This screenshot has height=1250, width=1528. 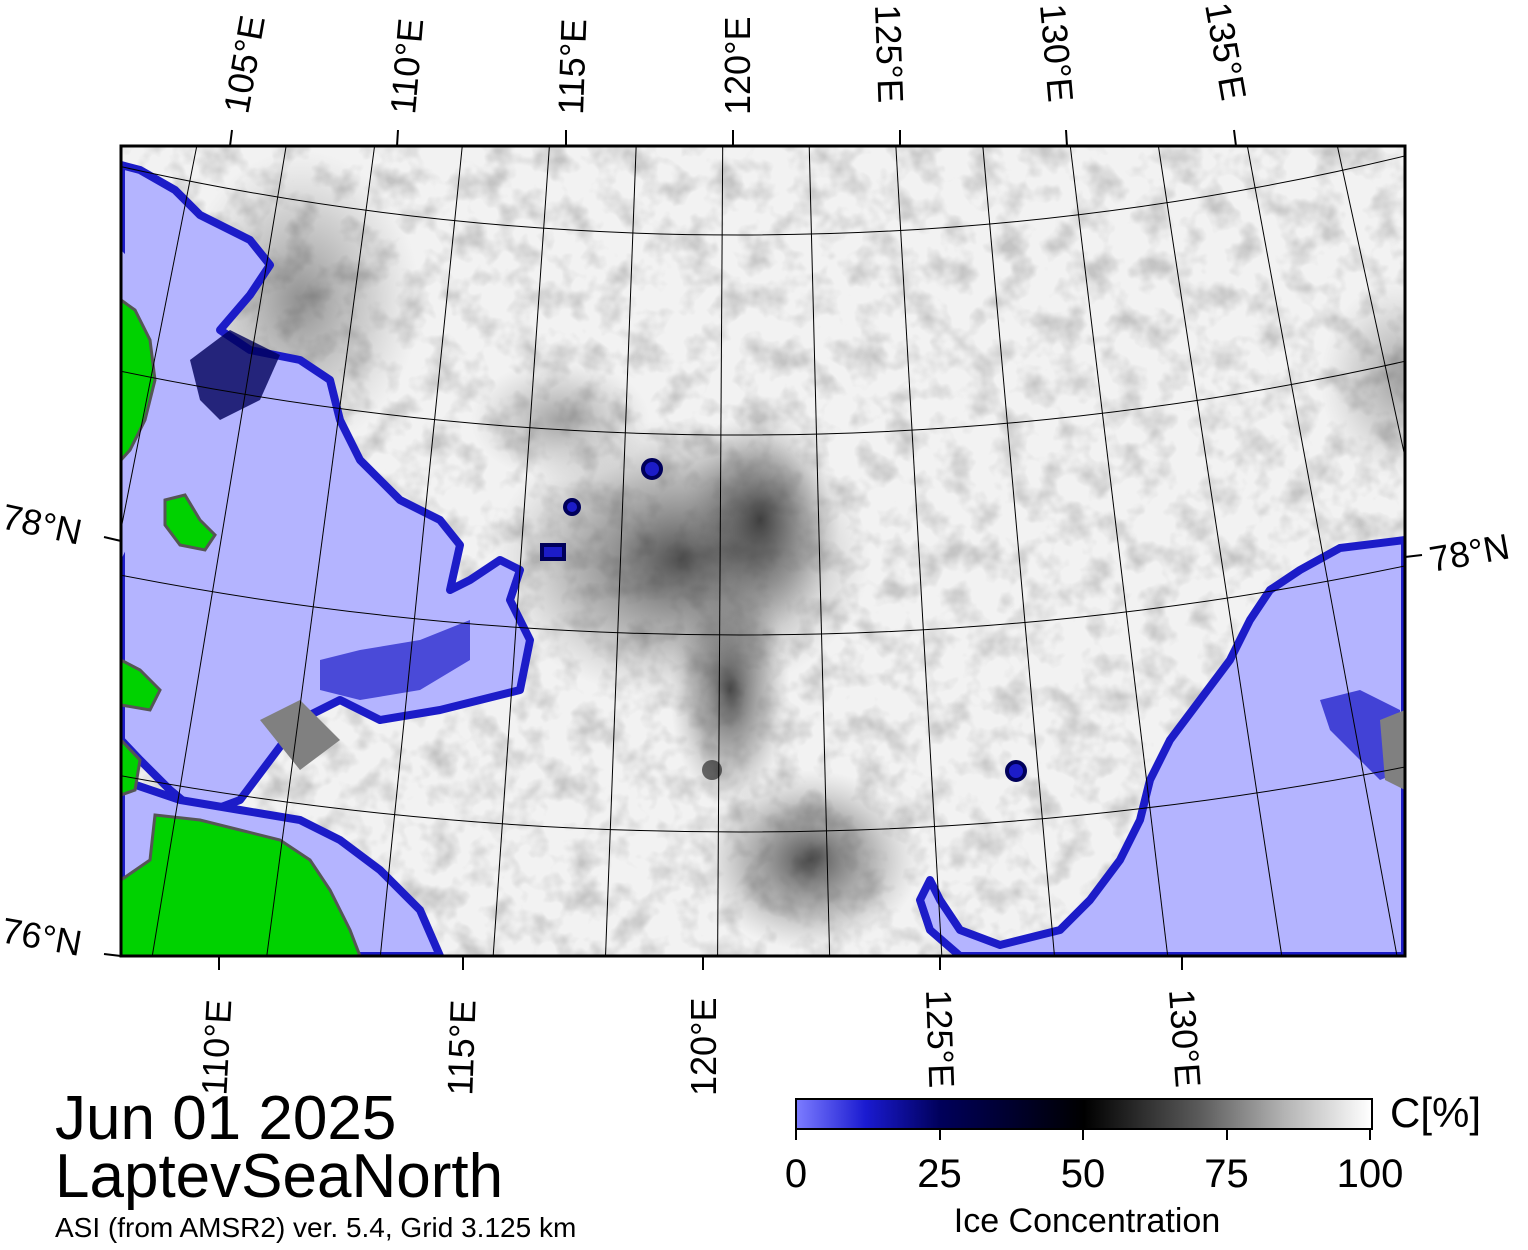 What do you see at coordinates (216, 1047) in the screenshot?
I see `lon-label-bottom: 110°E` at bounding box center [216, 1047].